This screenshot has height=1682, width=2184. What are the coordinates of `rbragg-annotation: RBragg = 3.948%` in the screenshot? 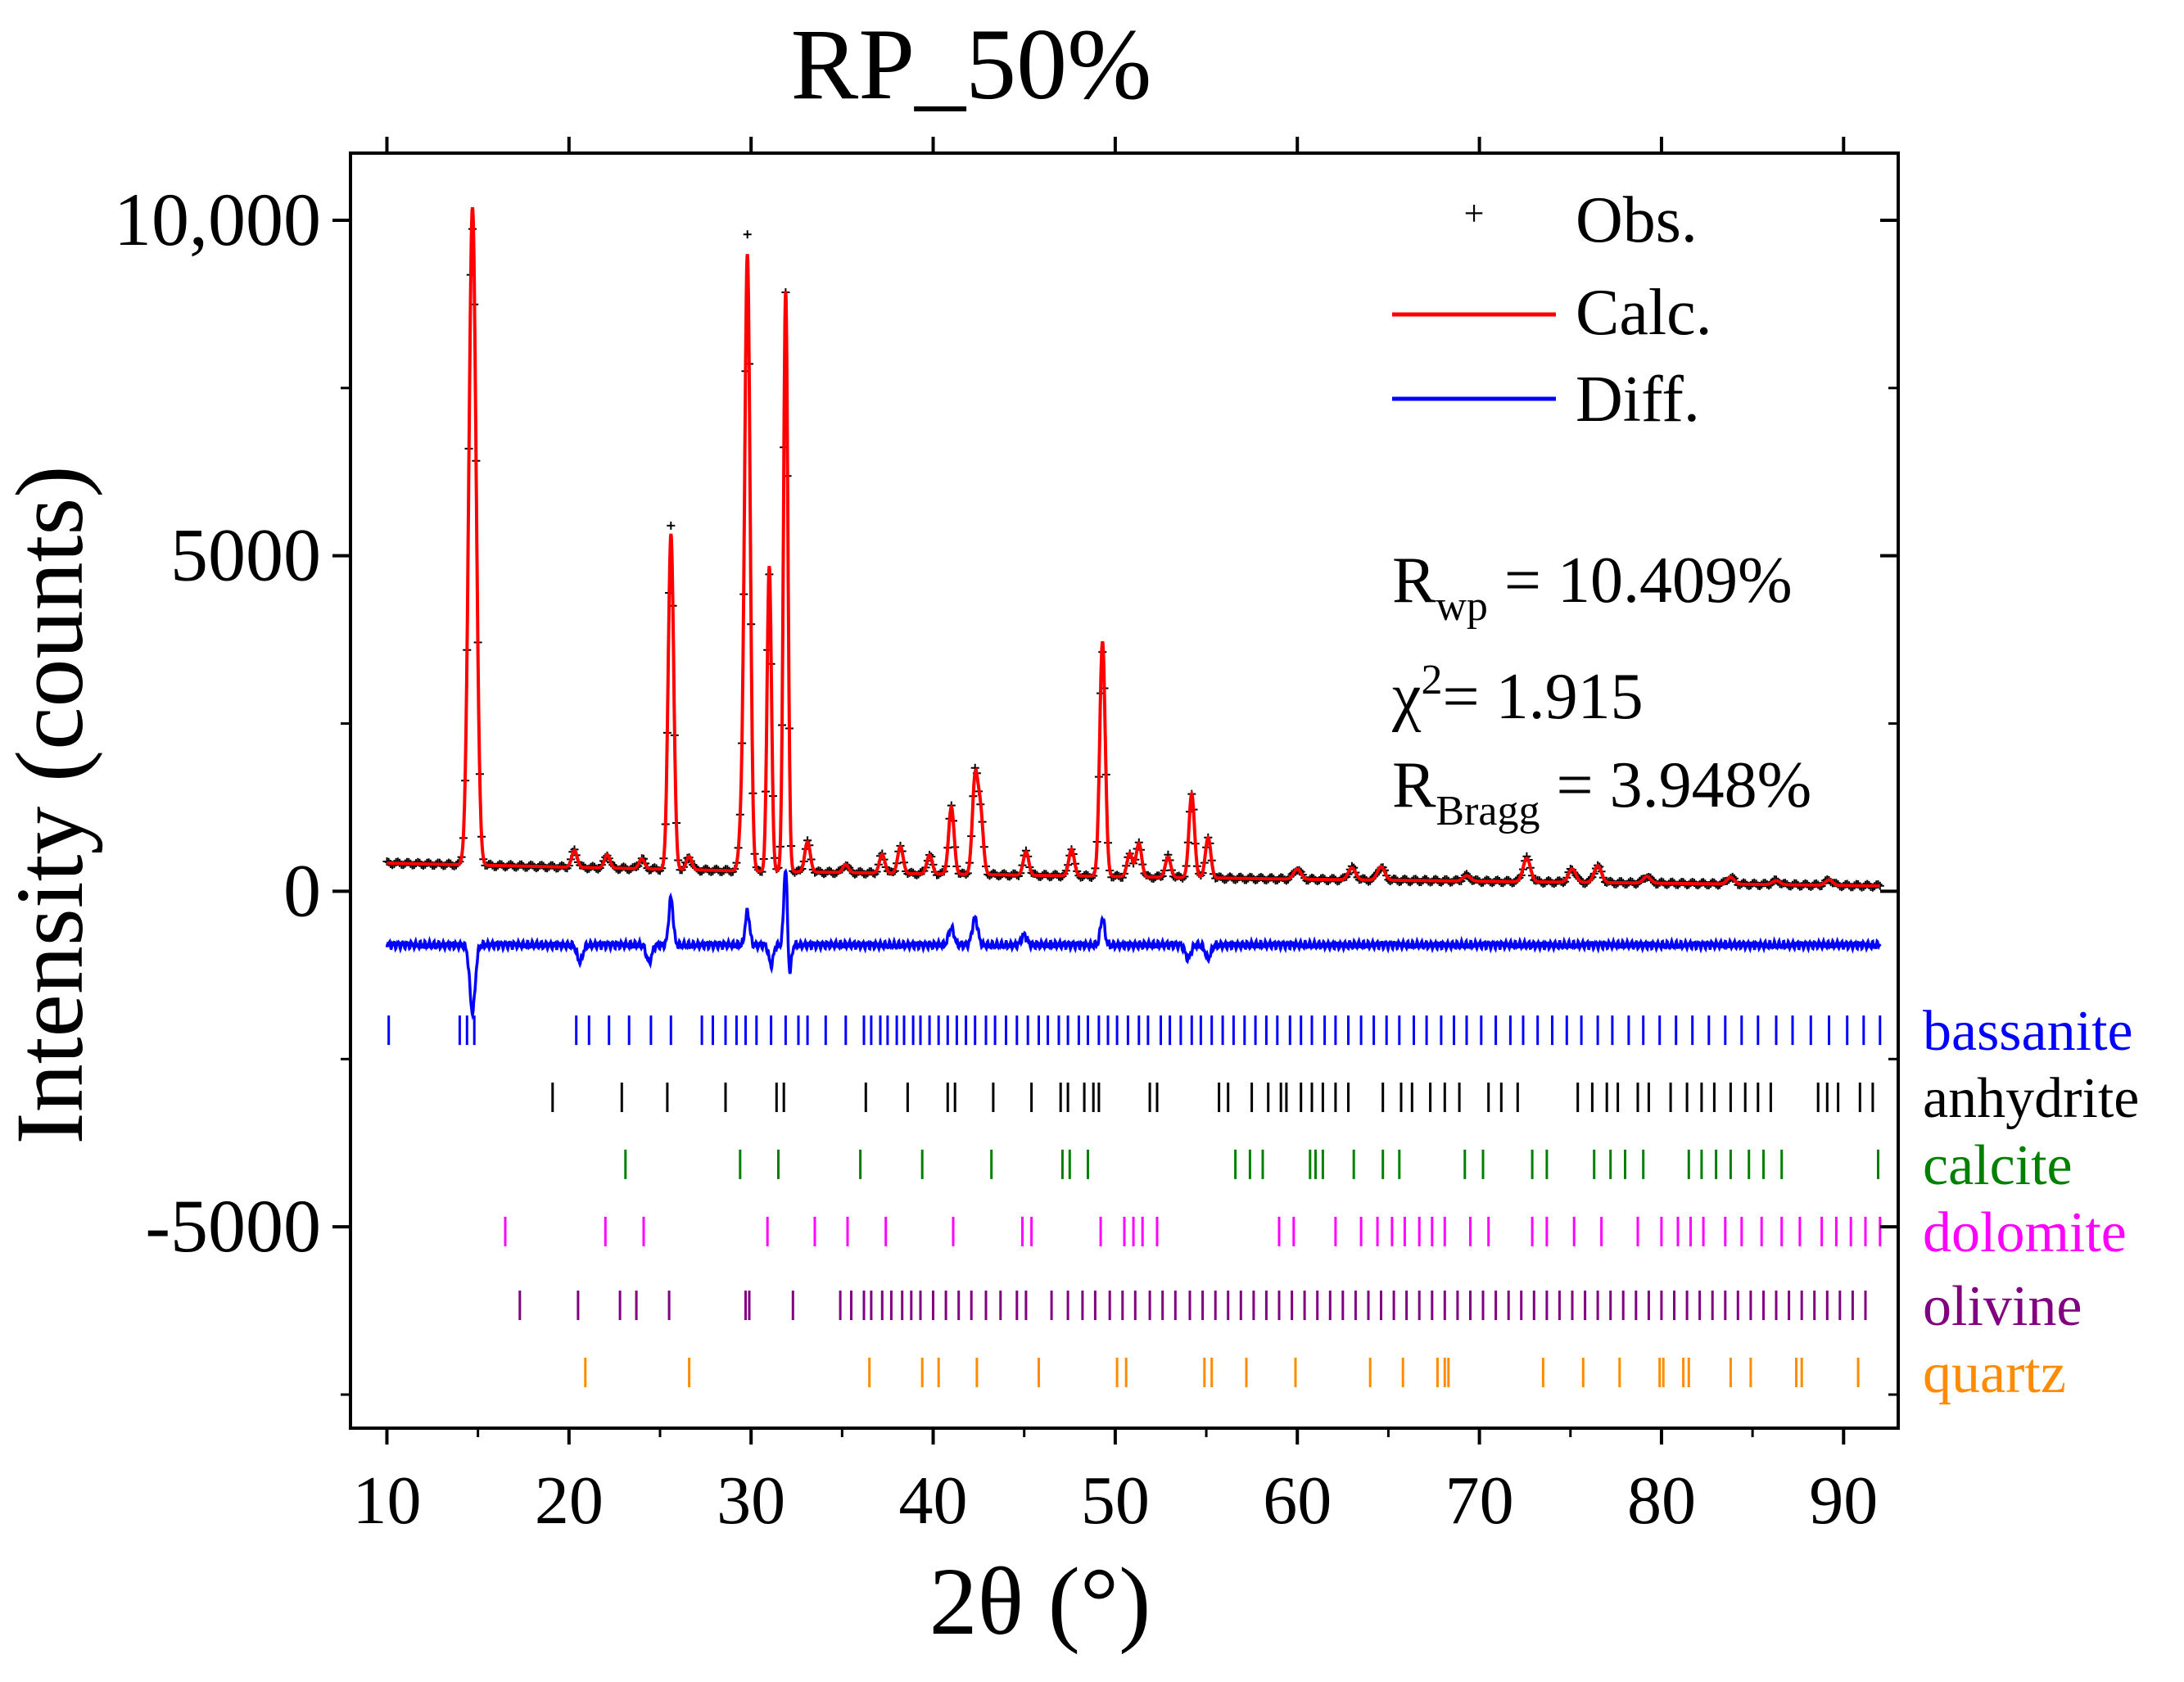 It's located at (1601, 791).